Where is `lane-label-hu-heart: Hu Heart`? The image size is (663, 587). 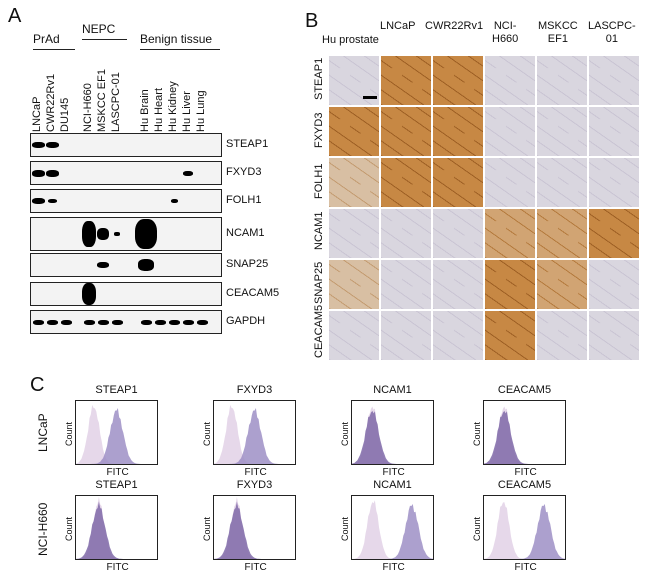 lane-label-hu-heart: Hu Heart is located at coordinates (159, 109).